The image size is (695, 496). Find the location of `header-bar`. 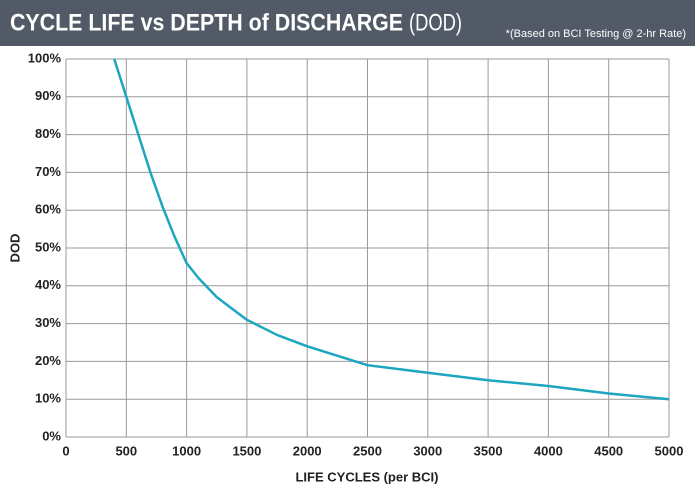

header-bar is located at coordinates (347, 23).